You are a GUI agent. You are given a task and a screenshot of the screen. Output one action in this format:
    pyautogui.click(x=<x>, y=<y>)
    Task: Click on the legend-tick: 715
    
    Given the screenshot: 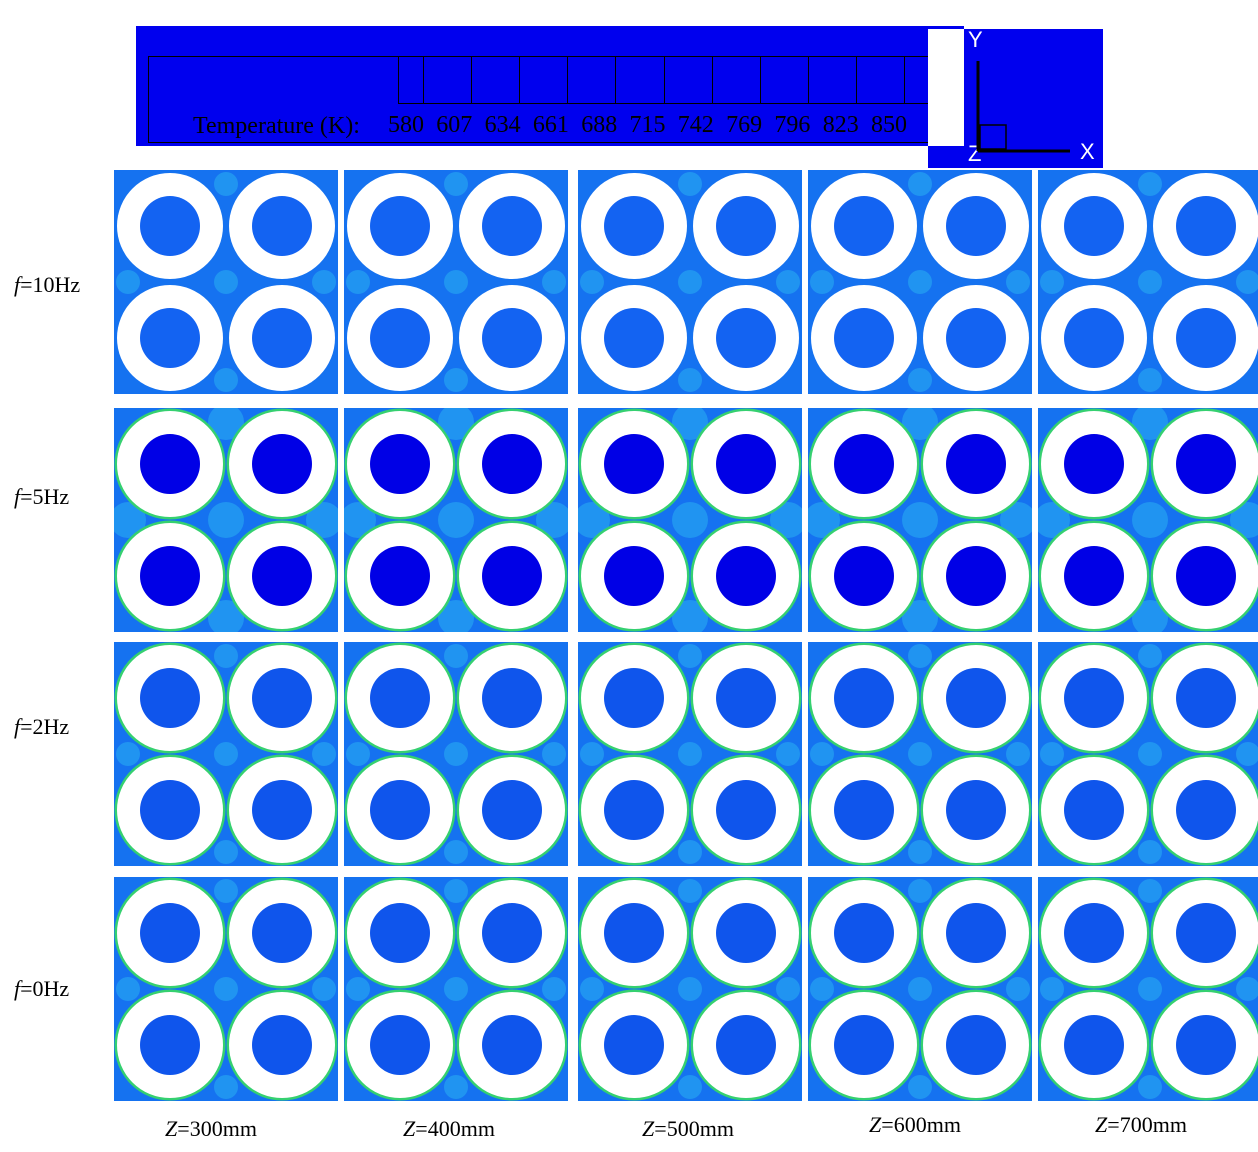 What is the action you would take?
    pyautogui.click(x=647, y=125)
    